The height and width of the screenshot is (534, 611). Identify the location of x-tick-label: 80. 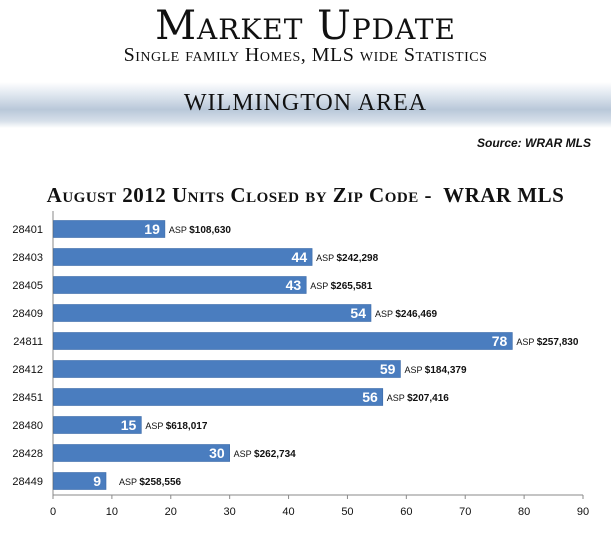
(524, 512).